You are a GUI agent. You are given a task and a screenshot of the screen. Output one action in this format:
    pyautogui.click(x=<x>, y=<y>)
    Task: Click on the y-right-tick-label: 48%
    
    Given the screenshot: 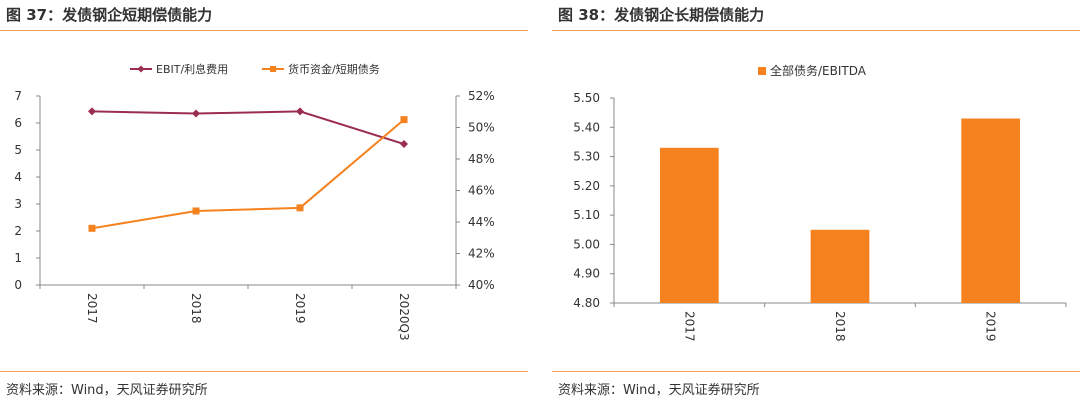 What is the action you would take?
    pyautogui.click(x=481, y=159)
    